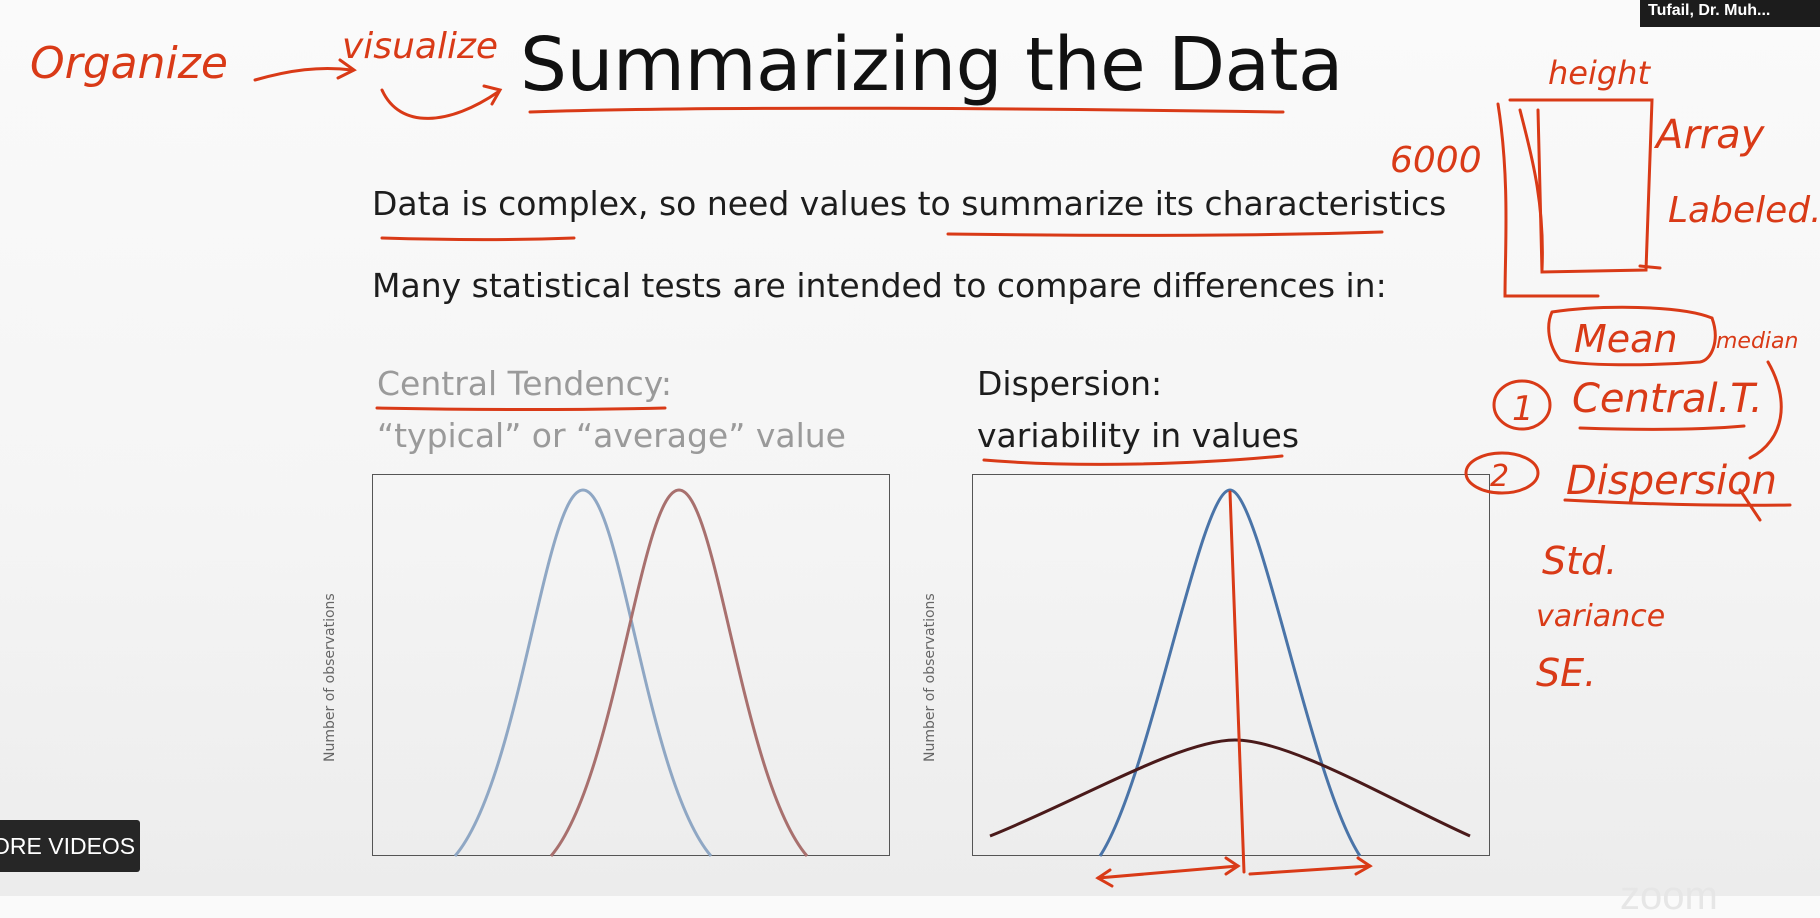 The height and width of the screenshot is (918, 1820). I want to click on annotation-variance: variance, so click(1600, 616).